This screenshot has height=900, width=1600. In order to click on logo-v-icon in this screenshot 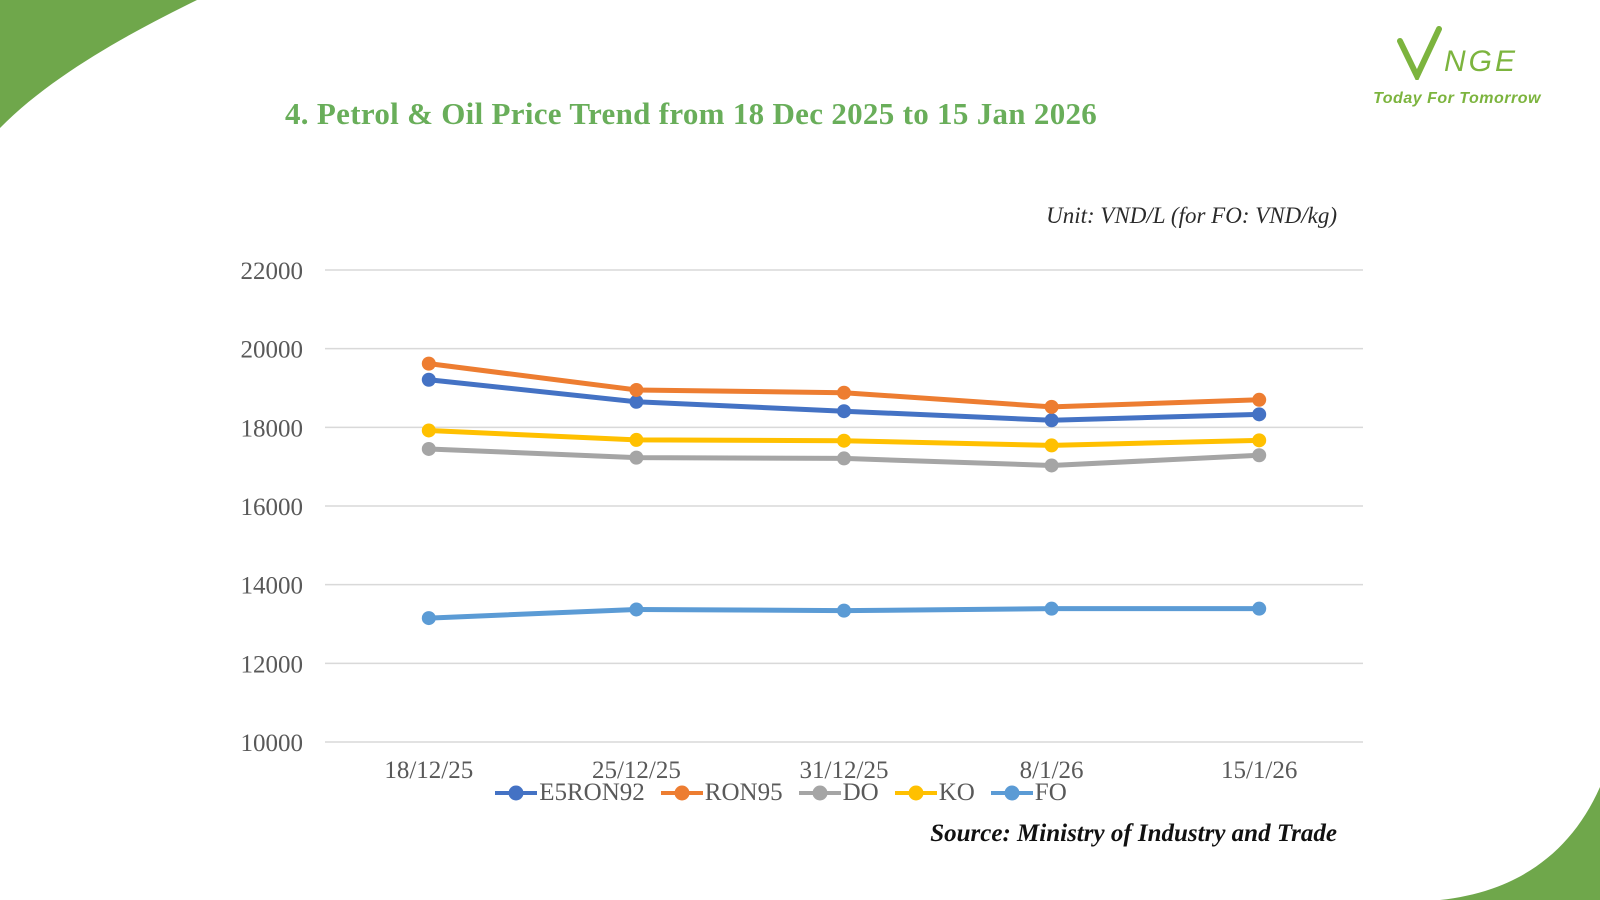, I will do `click(1419, 53)`.